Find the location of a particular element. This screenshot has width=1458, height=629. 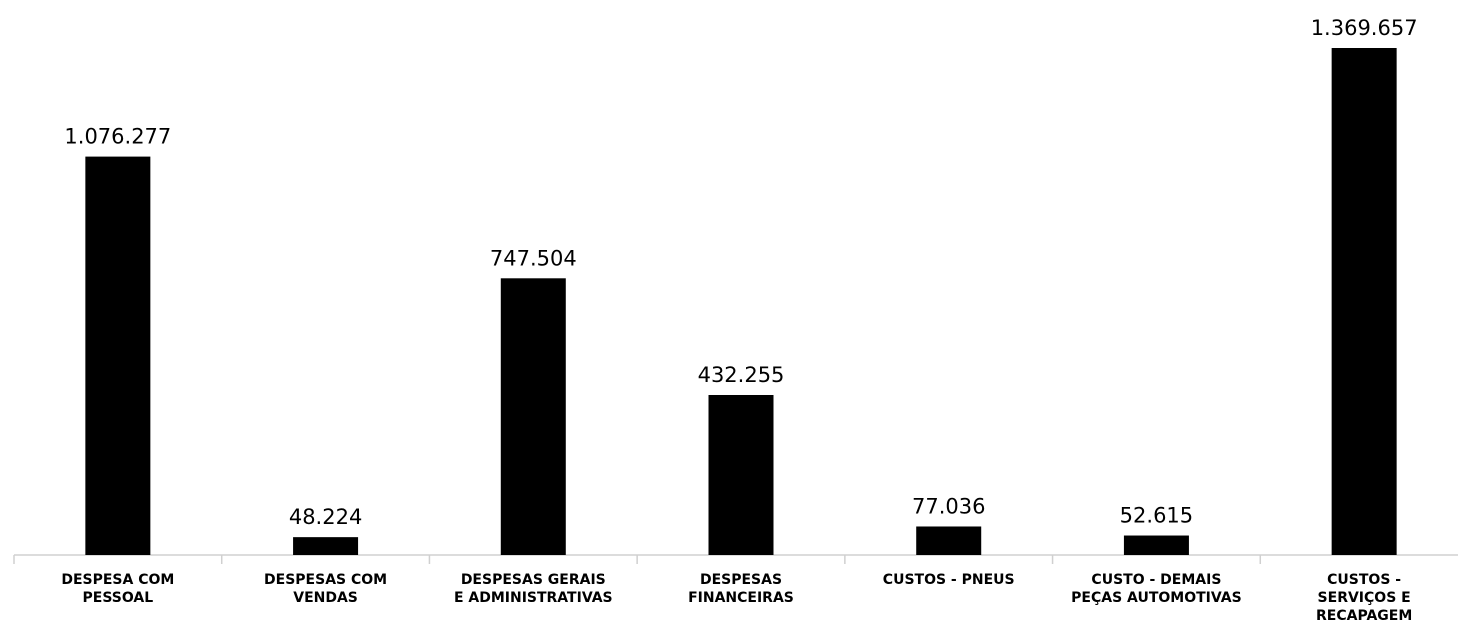

category-label-line: VENDAS is located at coordinates (325, 598).